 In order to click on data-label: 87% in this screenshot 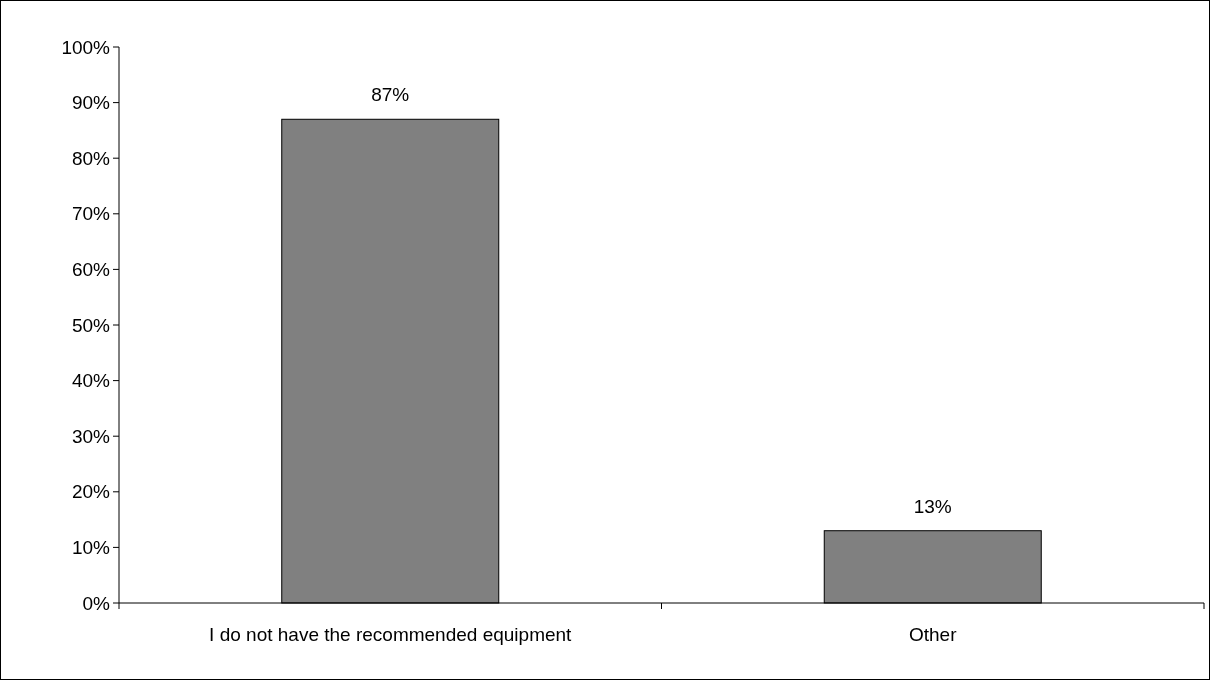, I will do `click(390, 95)`.